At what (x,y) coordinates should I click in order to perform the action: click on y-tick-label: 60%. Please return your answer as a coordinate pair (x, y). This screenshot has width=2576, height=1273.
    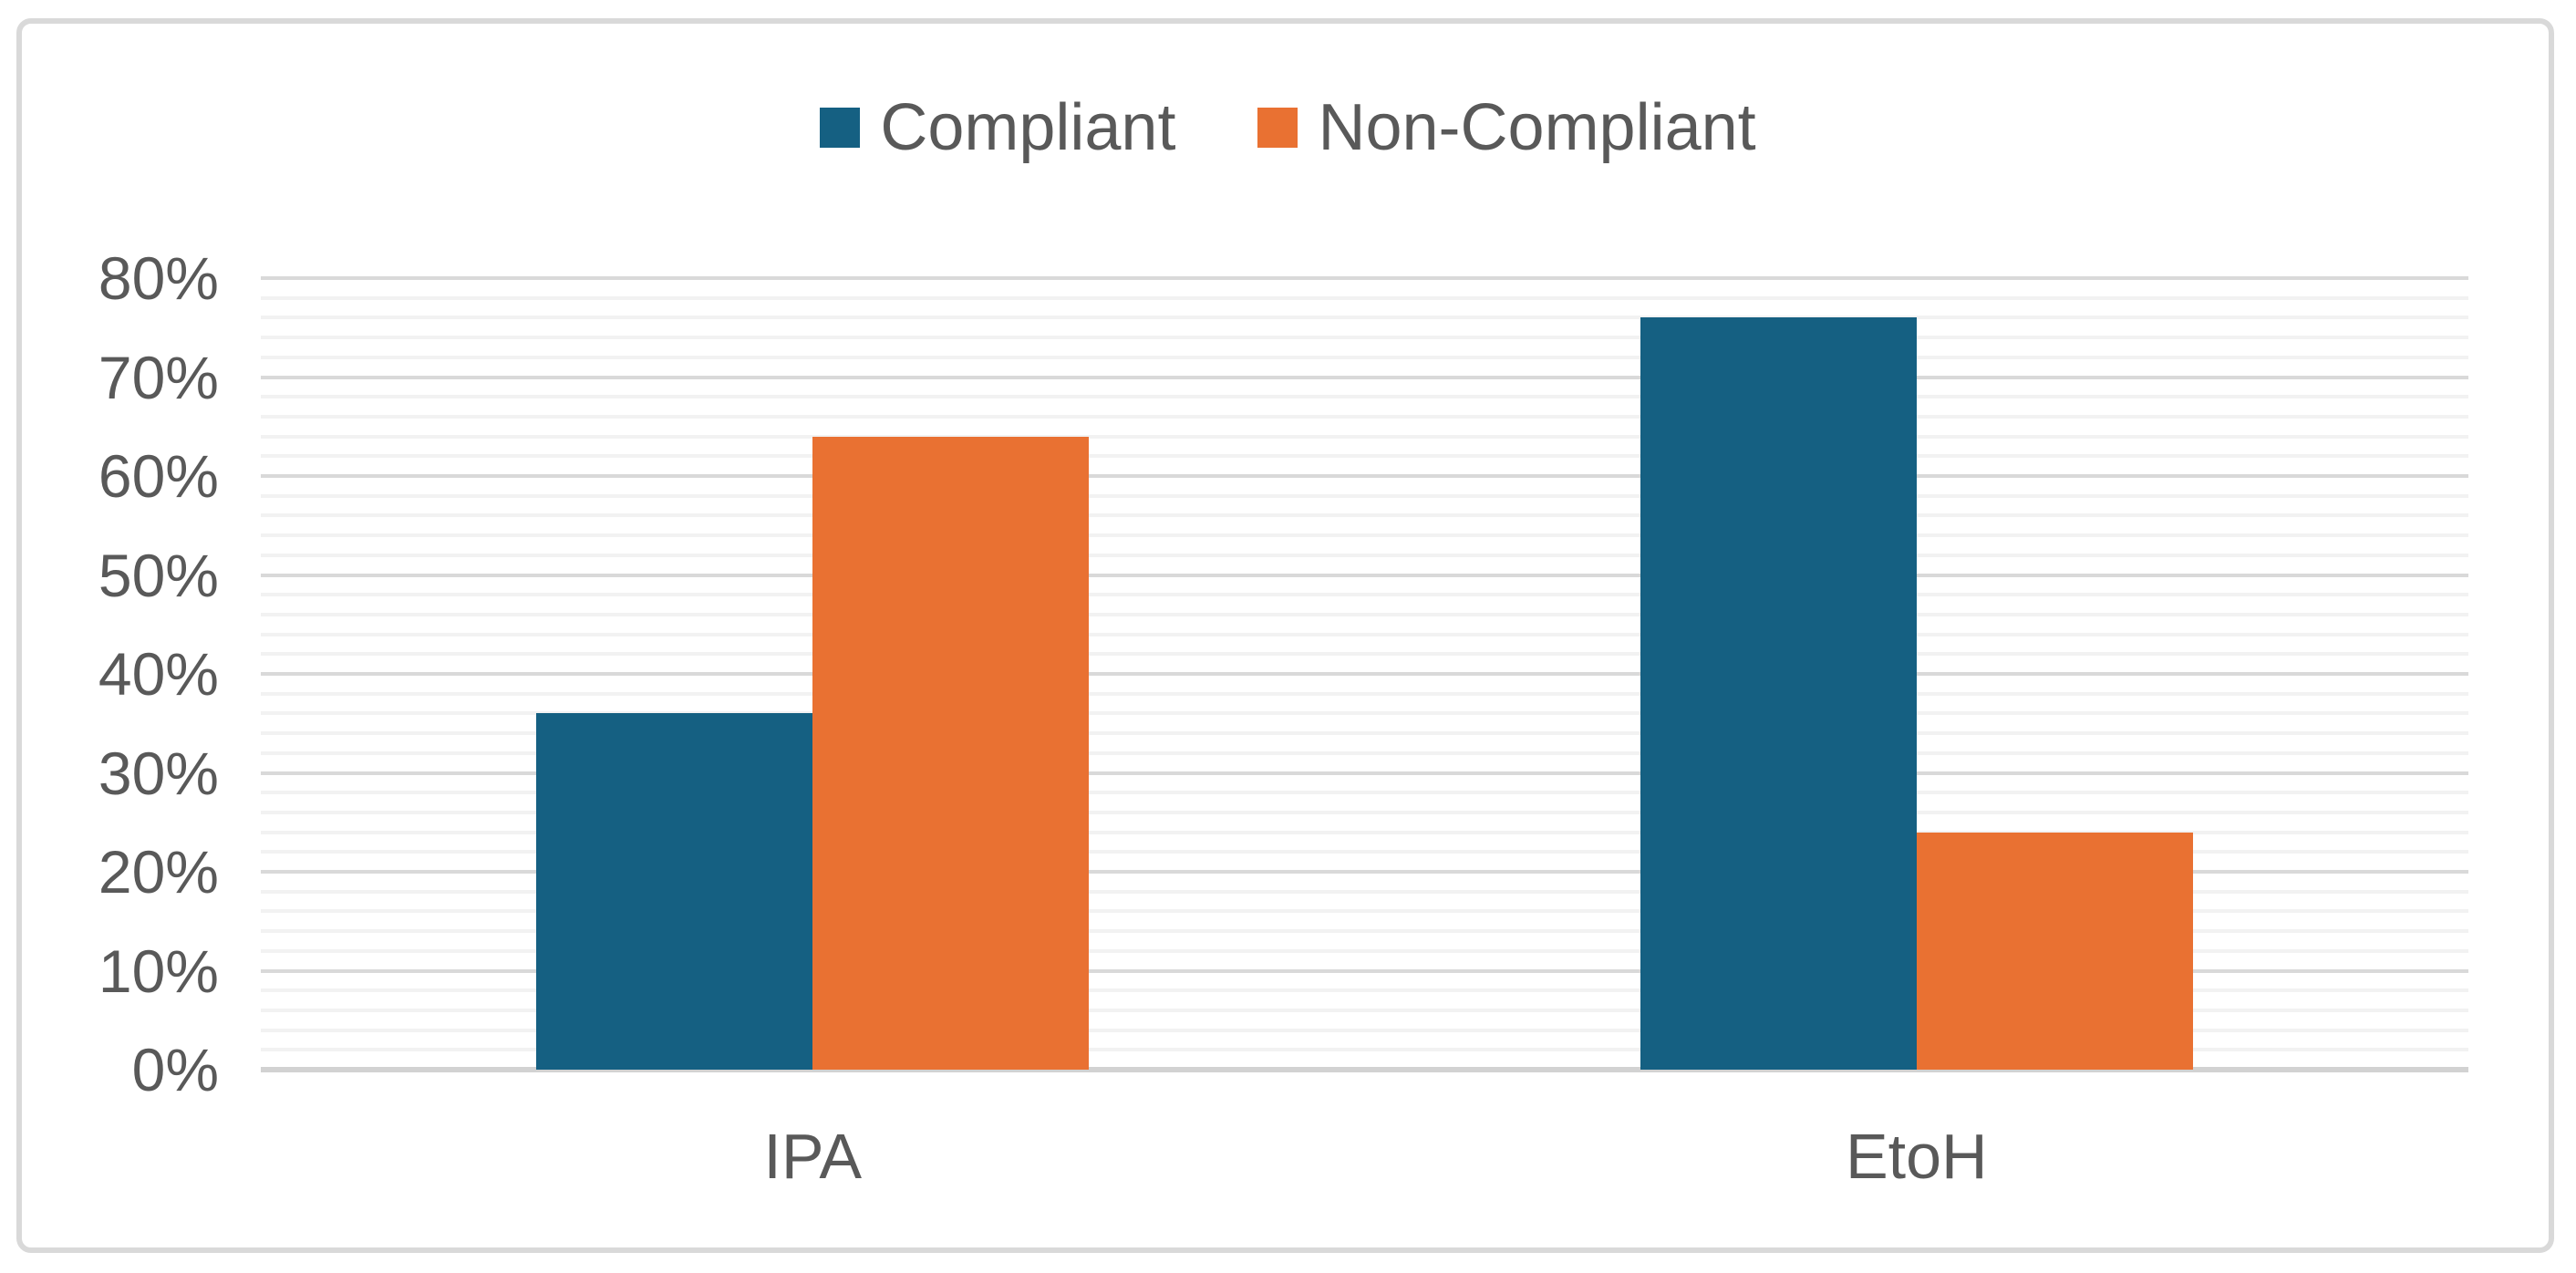
    Looking at the image, I should click on (158, 476).